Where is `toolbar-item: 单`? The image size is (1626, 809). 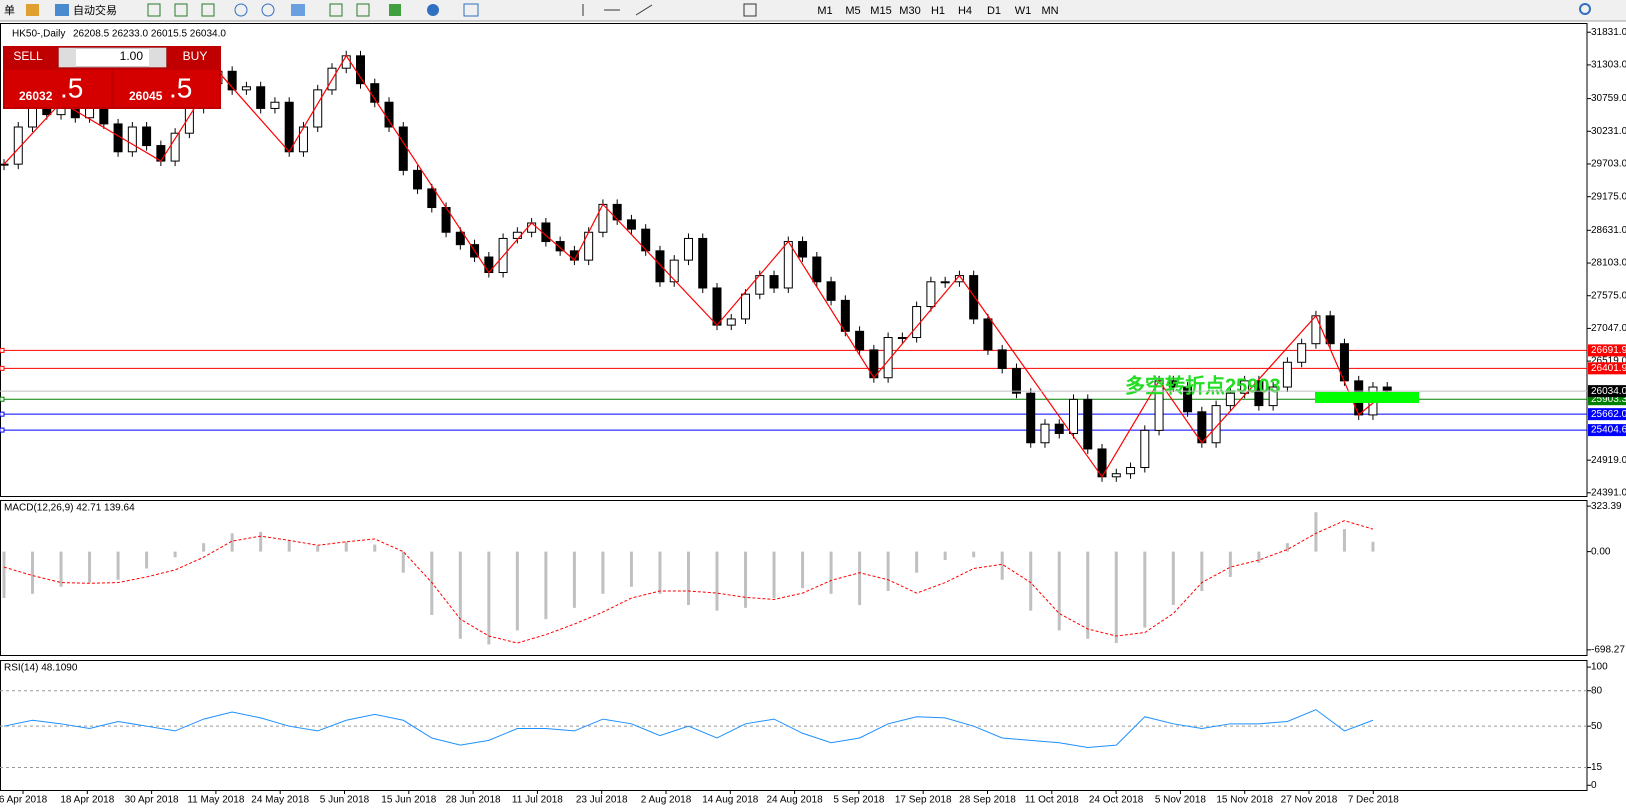 toolbar-item: 单 is located at coordinates (9, 10).